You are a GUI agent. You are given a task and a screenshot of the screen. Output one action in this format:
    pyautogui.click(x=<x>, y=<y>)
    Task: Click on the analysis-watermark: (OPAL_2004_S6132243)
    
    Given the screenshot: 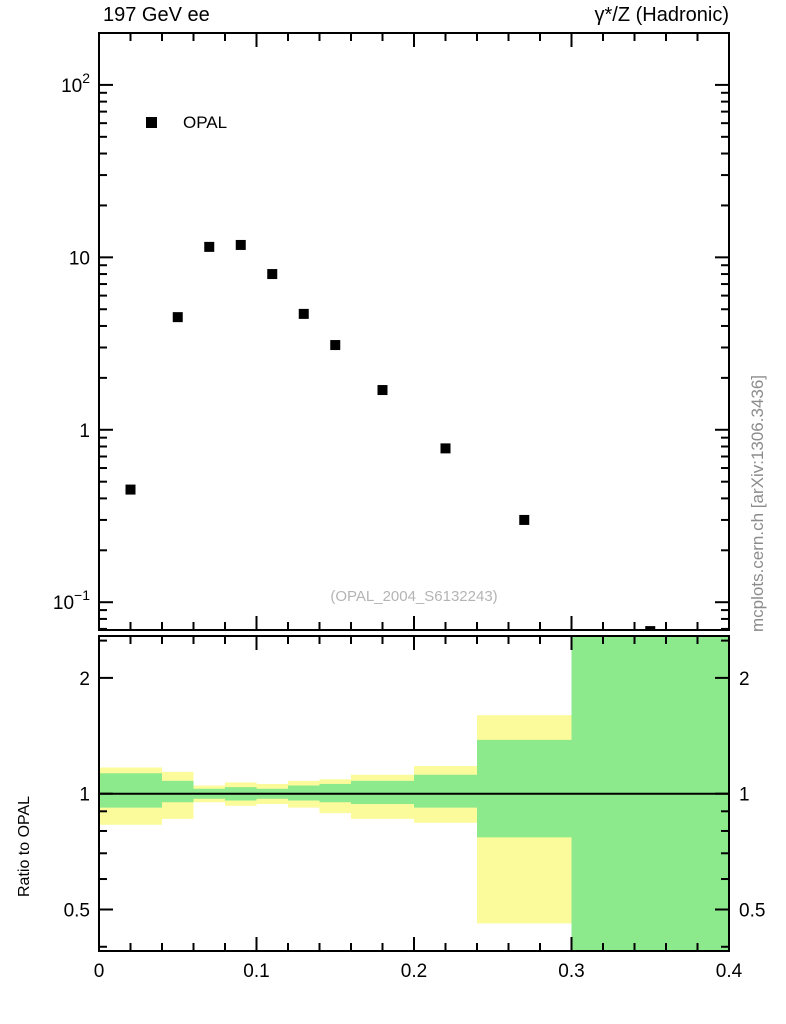 What is the action you would take?
    pyautogui.click(x=414, y=596)
    